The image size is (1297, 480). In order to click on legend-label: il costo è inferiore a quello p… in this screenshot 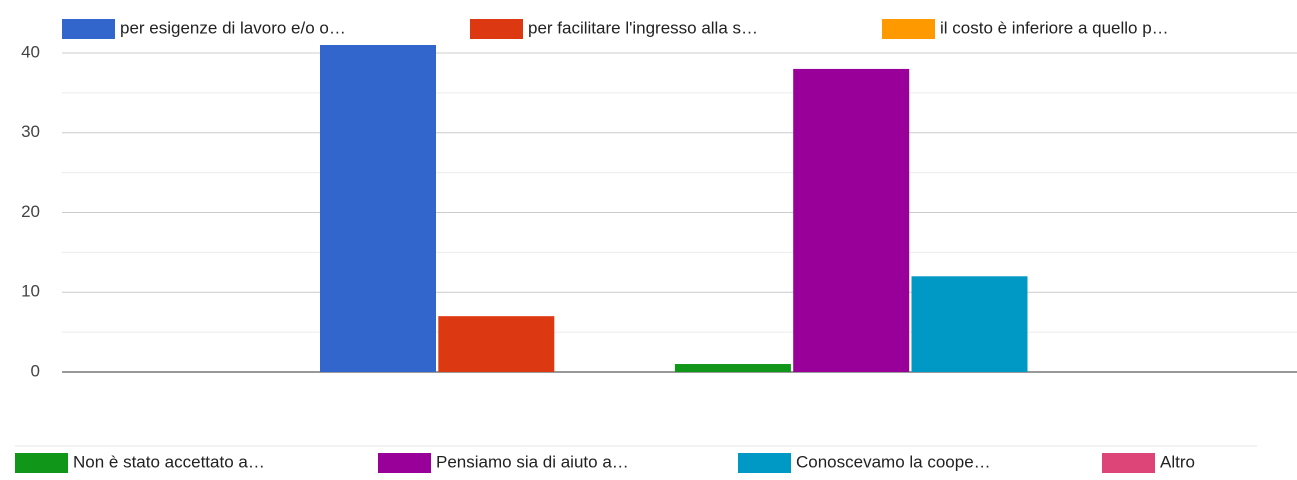, I will do `click(1054, 27)`.